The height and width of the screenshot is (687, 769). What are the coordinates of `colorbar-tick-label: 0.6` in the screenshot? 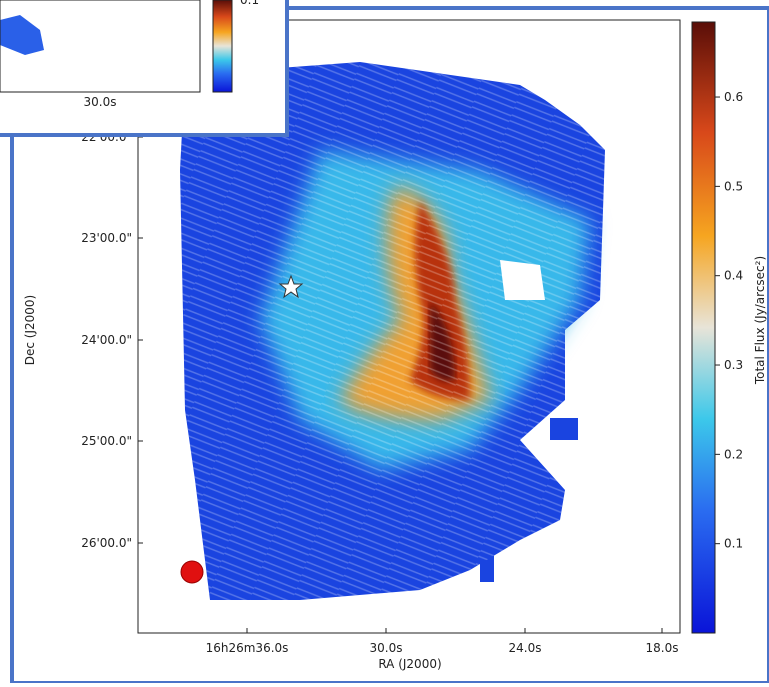 It's located at (733, 97).